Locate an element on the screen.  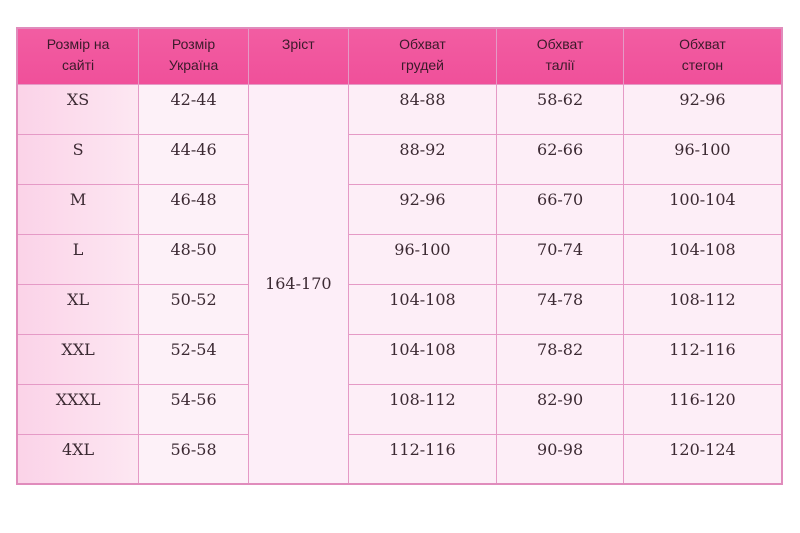
cell-hips: 100-104 is located at coordinates (702, 209).